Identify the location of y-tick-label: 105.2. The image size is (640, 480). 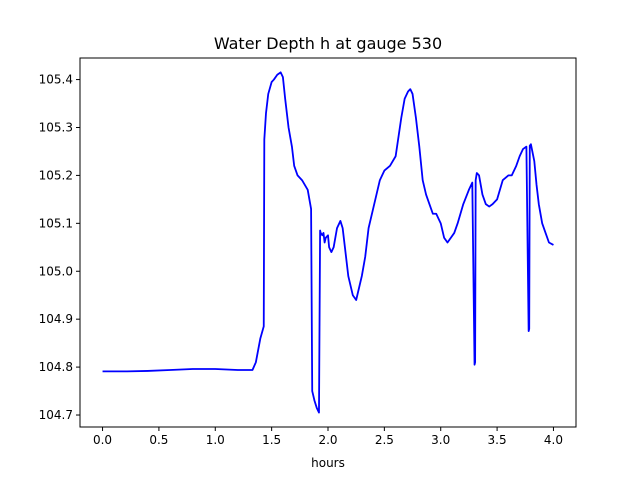
(56, 175).